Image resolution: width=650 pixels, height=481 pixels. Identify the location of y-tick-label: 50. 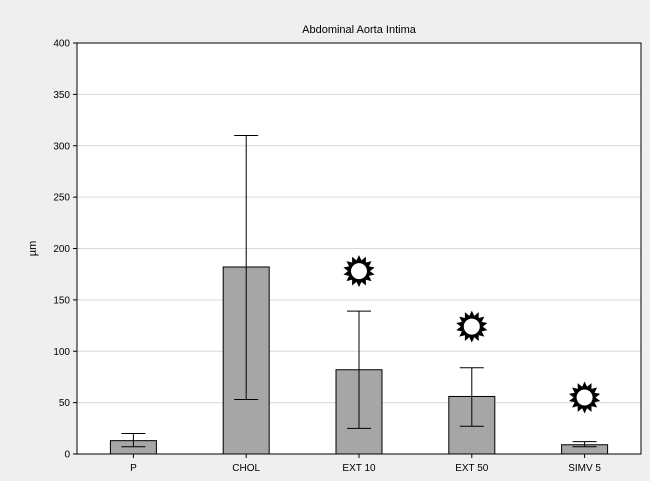
(65, 403).